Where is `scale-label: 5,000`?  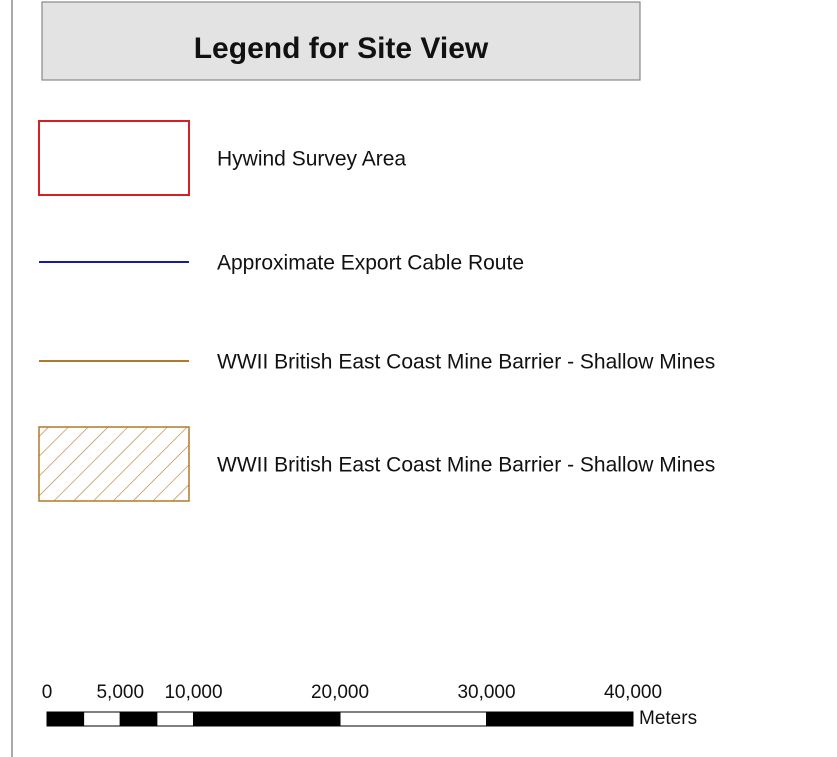
scale-label: 5,000 is located at coordinates (120, 692).